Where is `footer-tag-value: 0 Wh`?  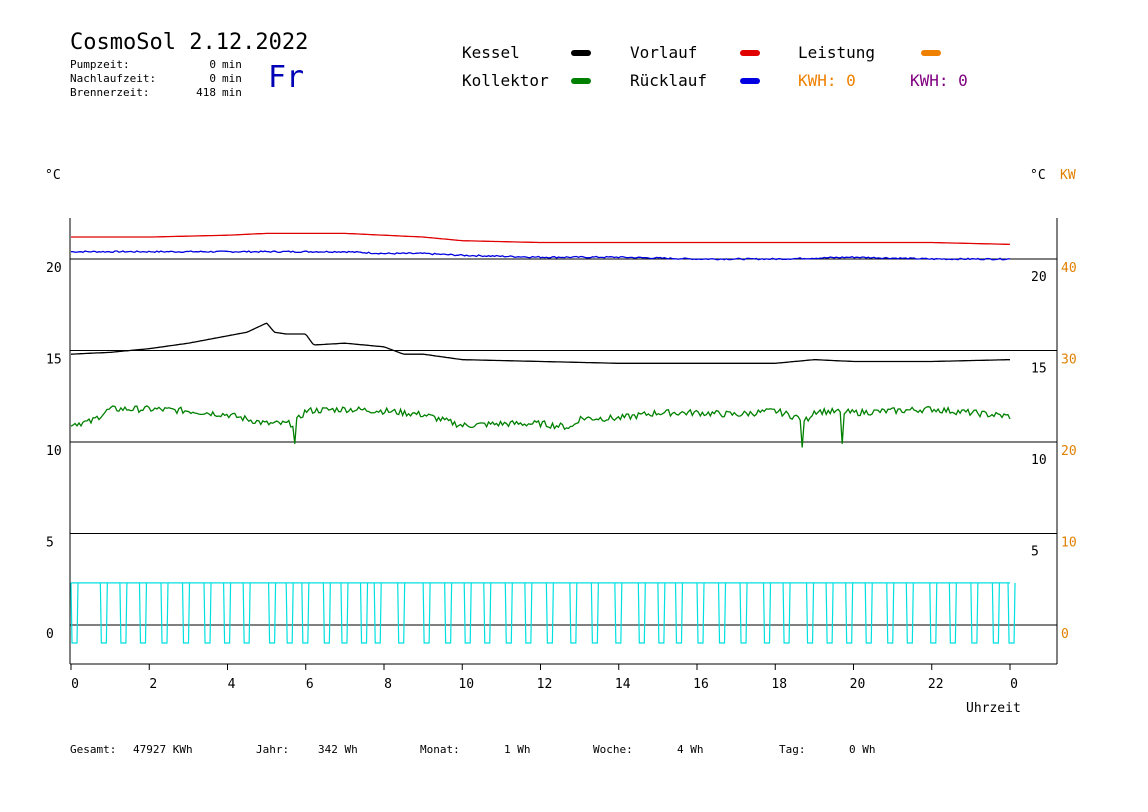 footer-tag-value: 0 Wh is located at coordinates (862, 749).